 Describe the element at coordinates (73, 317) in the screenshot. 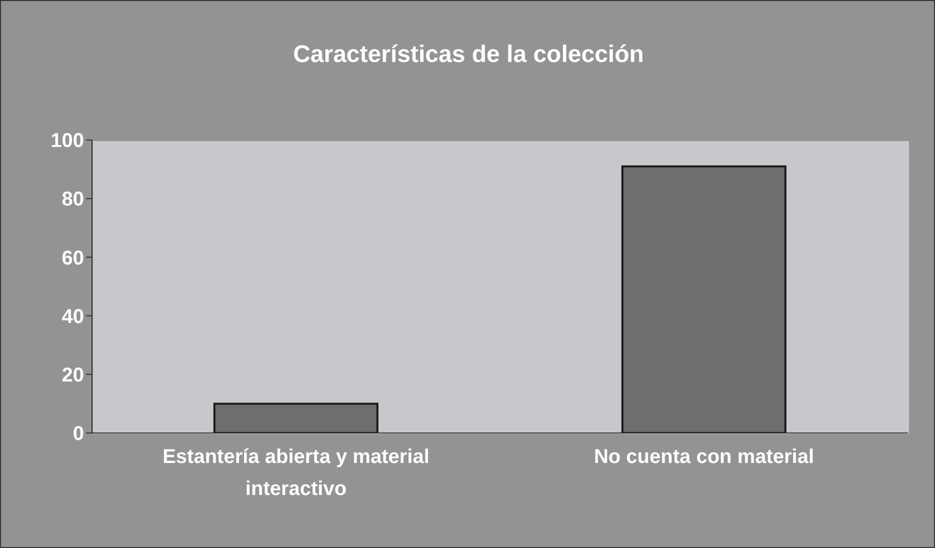

I see `y-tick-label: 40` at that location.